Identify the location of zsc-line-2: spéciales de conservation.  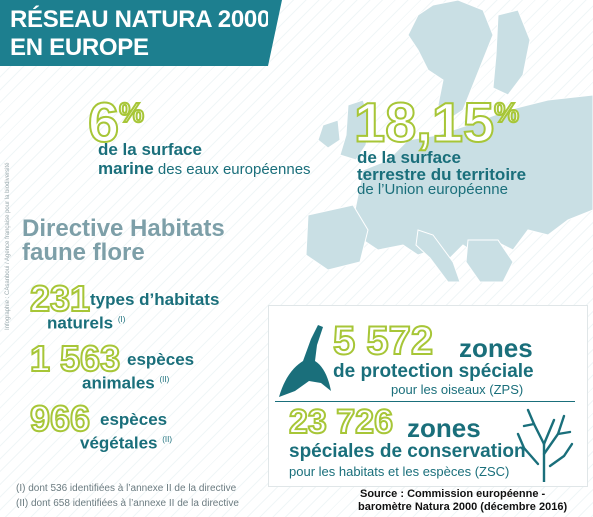
(407, 451).